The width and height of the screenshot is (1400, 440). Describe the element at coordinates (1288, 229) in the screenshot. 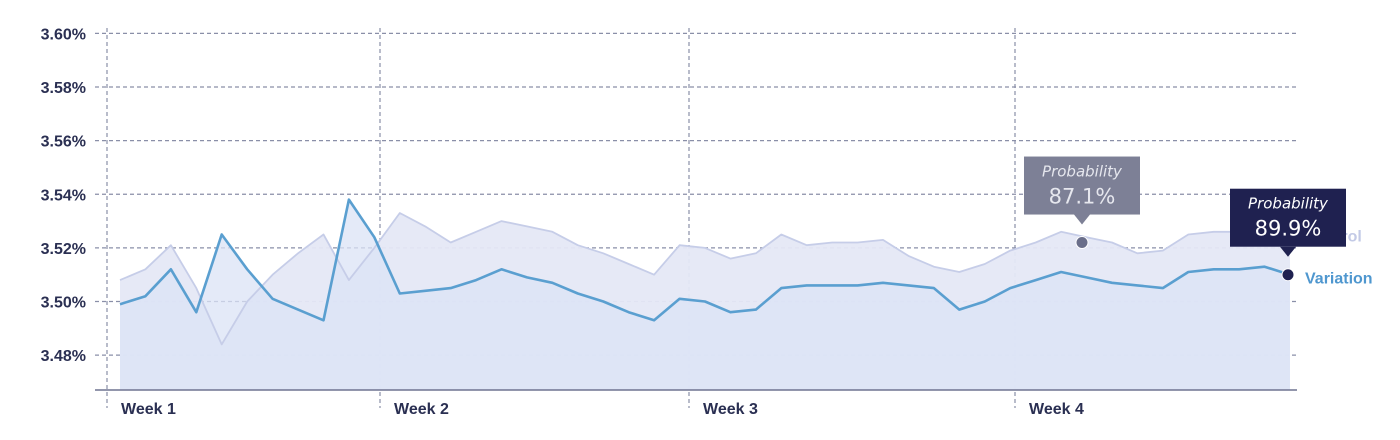

I see `tooltip-value: 89.9%` at that location.